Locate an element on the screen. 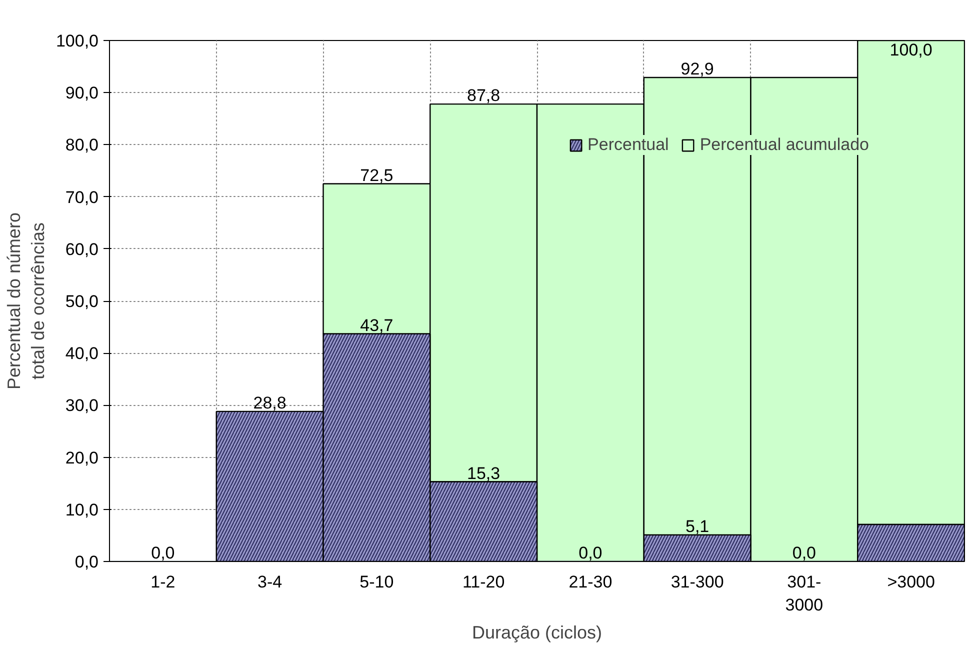 This screenshot has height=645, width=974. y-tick-label: 20,0 is located at coordinates (82, 458).